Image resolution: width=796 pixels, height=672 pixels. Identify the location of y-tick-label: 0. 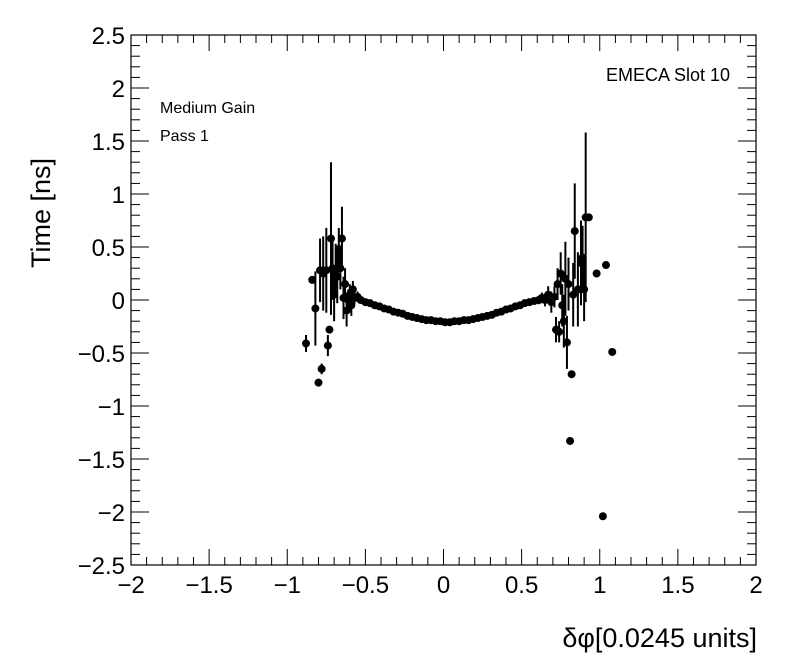
(118, 301).